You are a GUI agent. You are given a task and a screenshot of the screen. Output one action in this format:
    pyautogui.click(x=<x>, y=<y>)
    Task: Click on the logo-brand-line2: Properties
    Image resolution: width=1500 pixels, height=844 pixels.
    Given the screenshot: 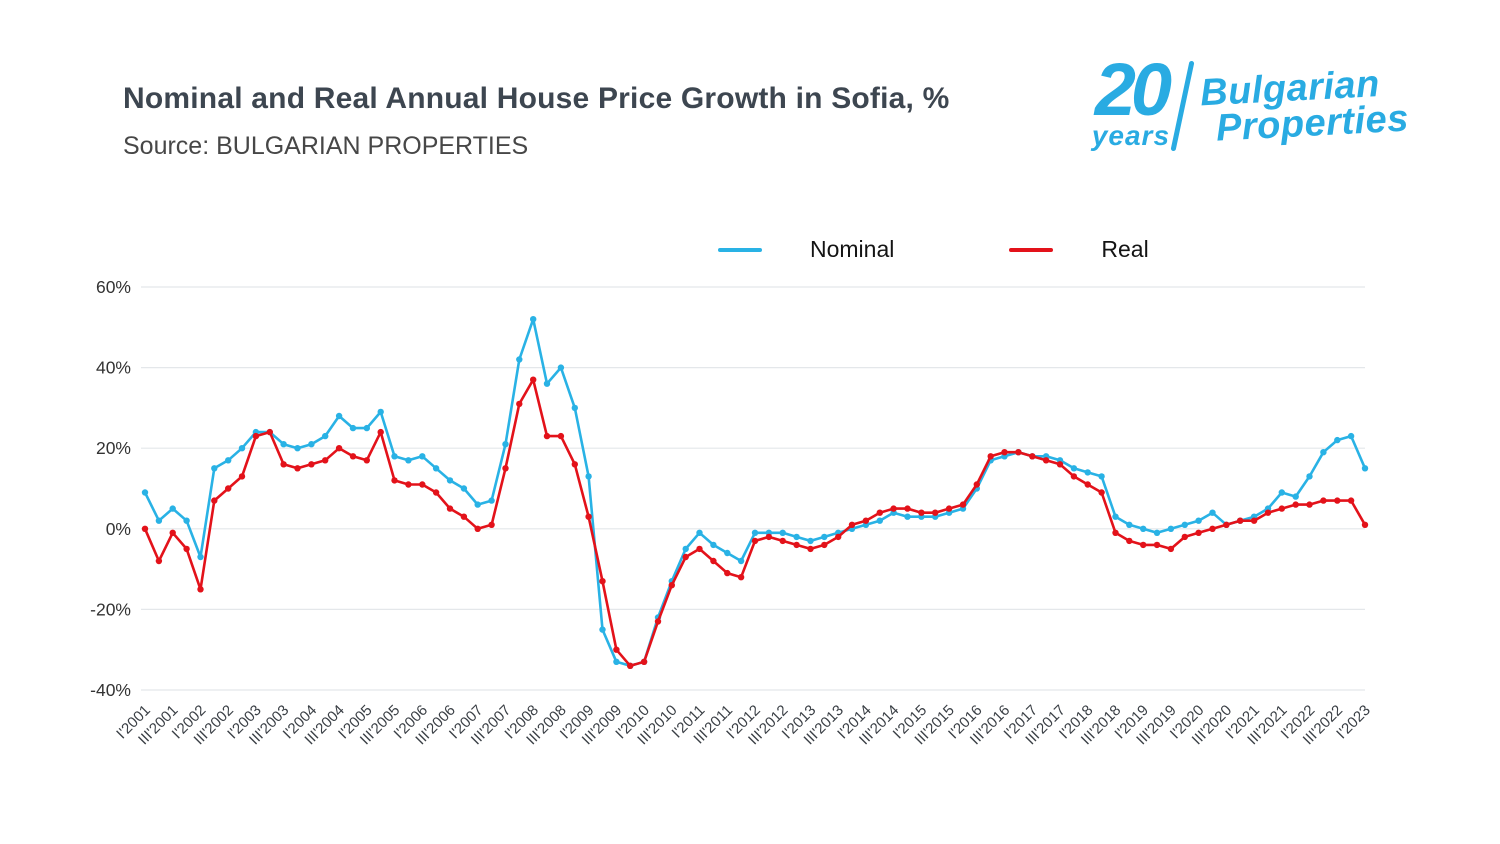 What is the action you would take?
    pyautogui.click(x=1312, y=123)
    